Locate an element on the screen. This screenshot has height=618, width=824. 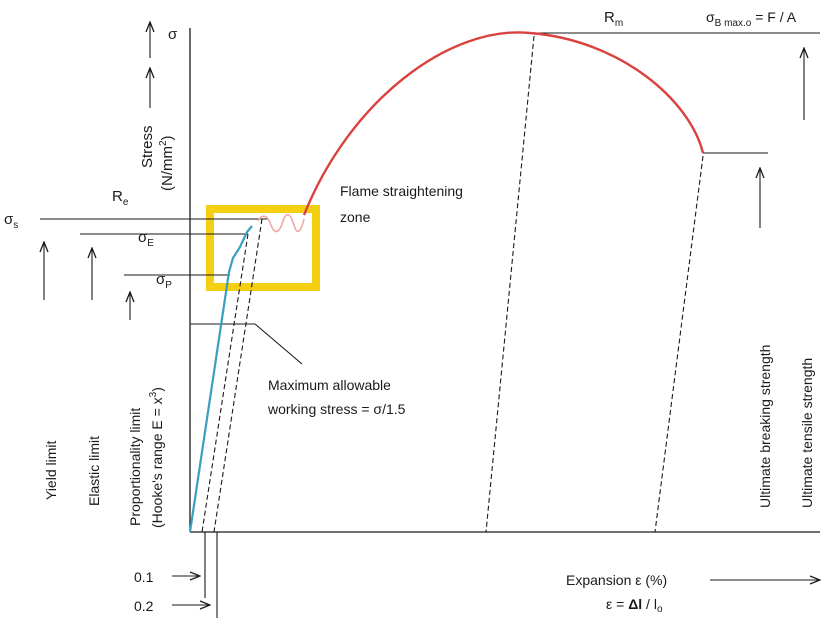
elastic-limit-label: Elastic limit is located at coordinates (94, 471).